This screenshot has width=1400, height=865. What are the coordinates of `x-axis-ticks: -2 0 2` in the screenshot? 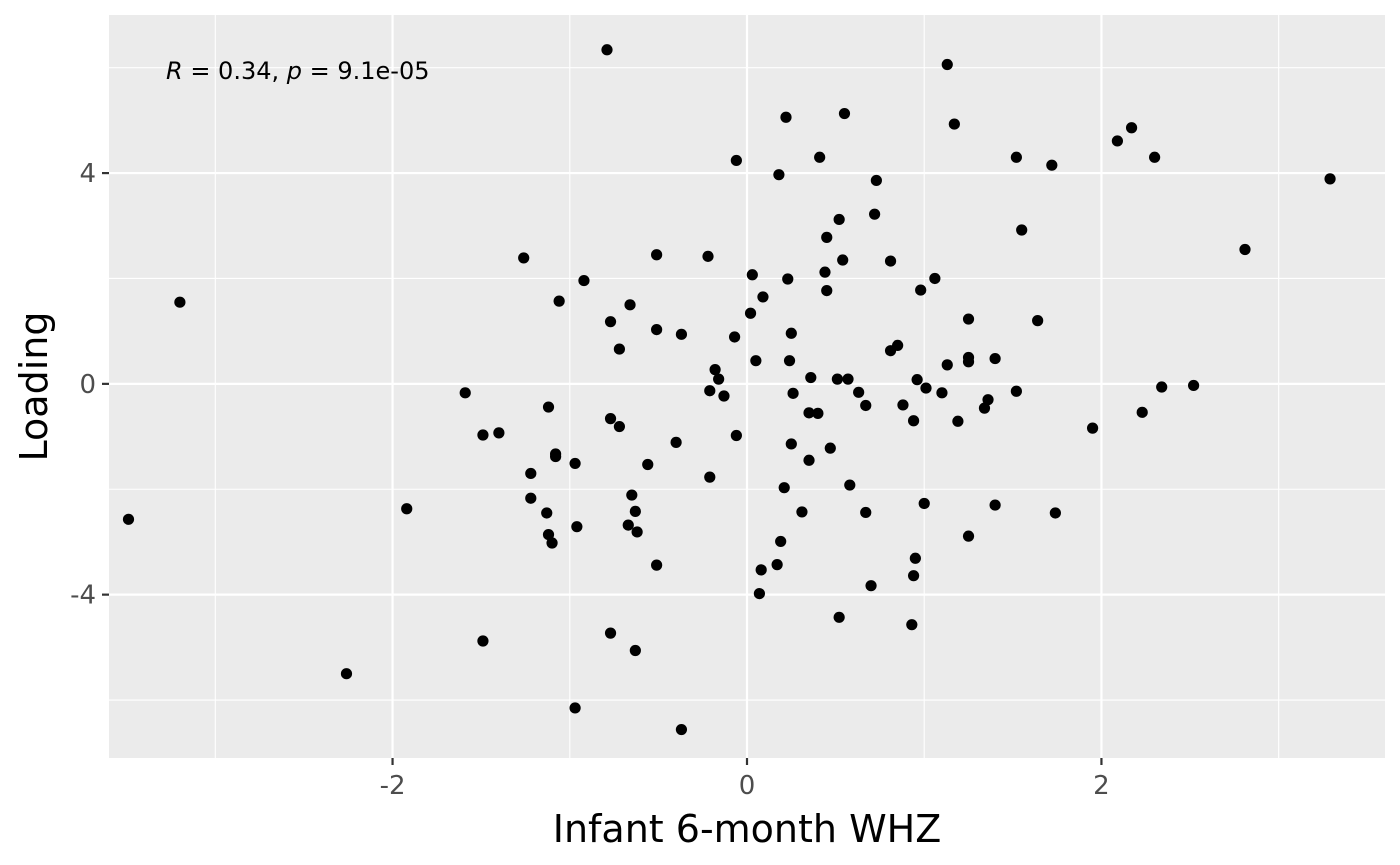 It's located at (745, 779).